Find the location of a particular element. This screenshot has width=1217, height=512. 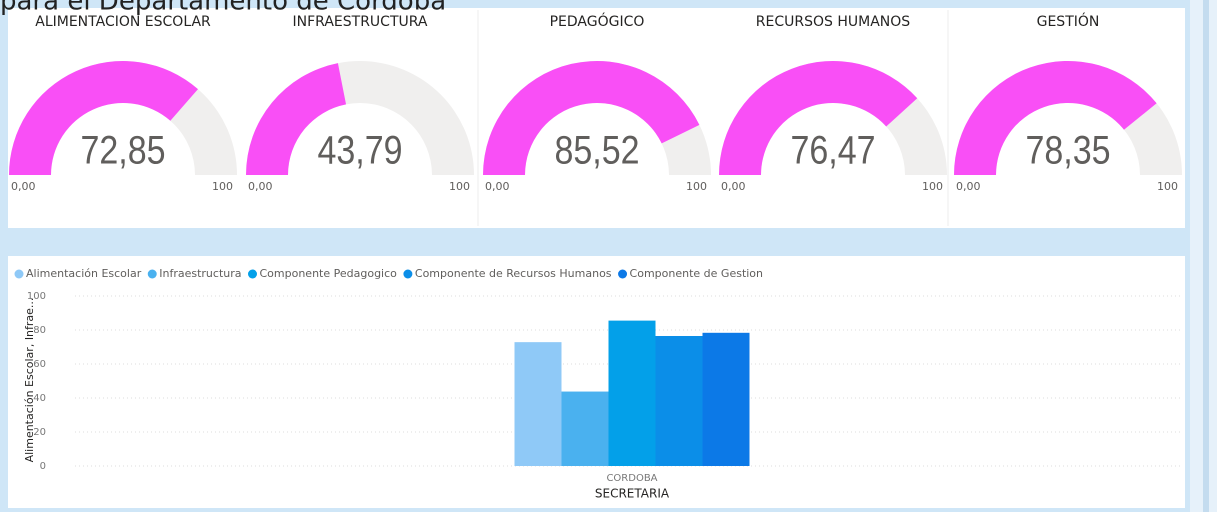

page-title: para el Departamento de Córdoba is located at coordinates (223, 8).